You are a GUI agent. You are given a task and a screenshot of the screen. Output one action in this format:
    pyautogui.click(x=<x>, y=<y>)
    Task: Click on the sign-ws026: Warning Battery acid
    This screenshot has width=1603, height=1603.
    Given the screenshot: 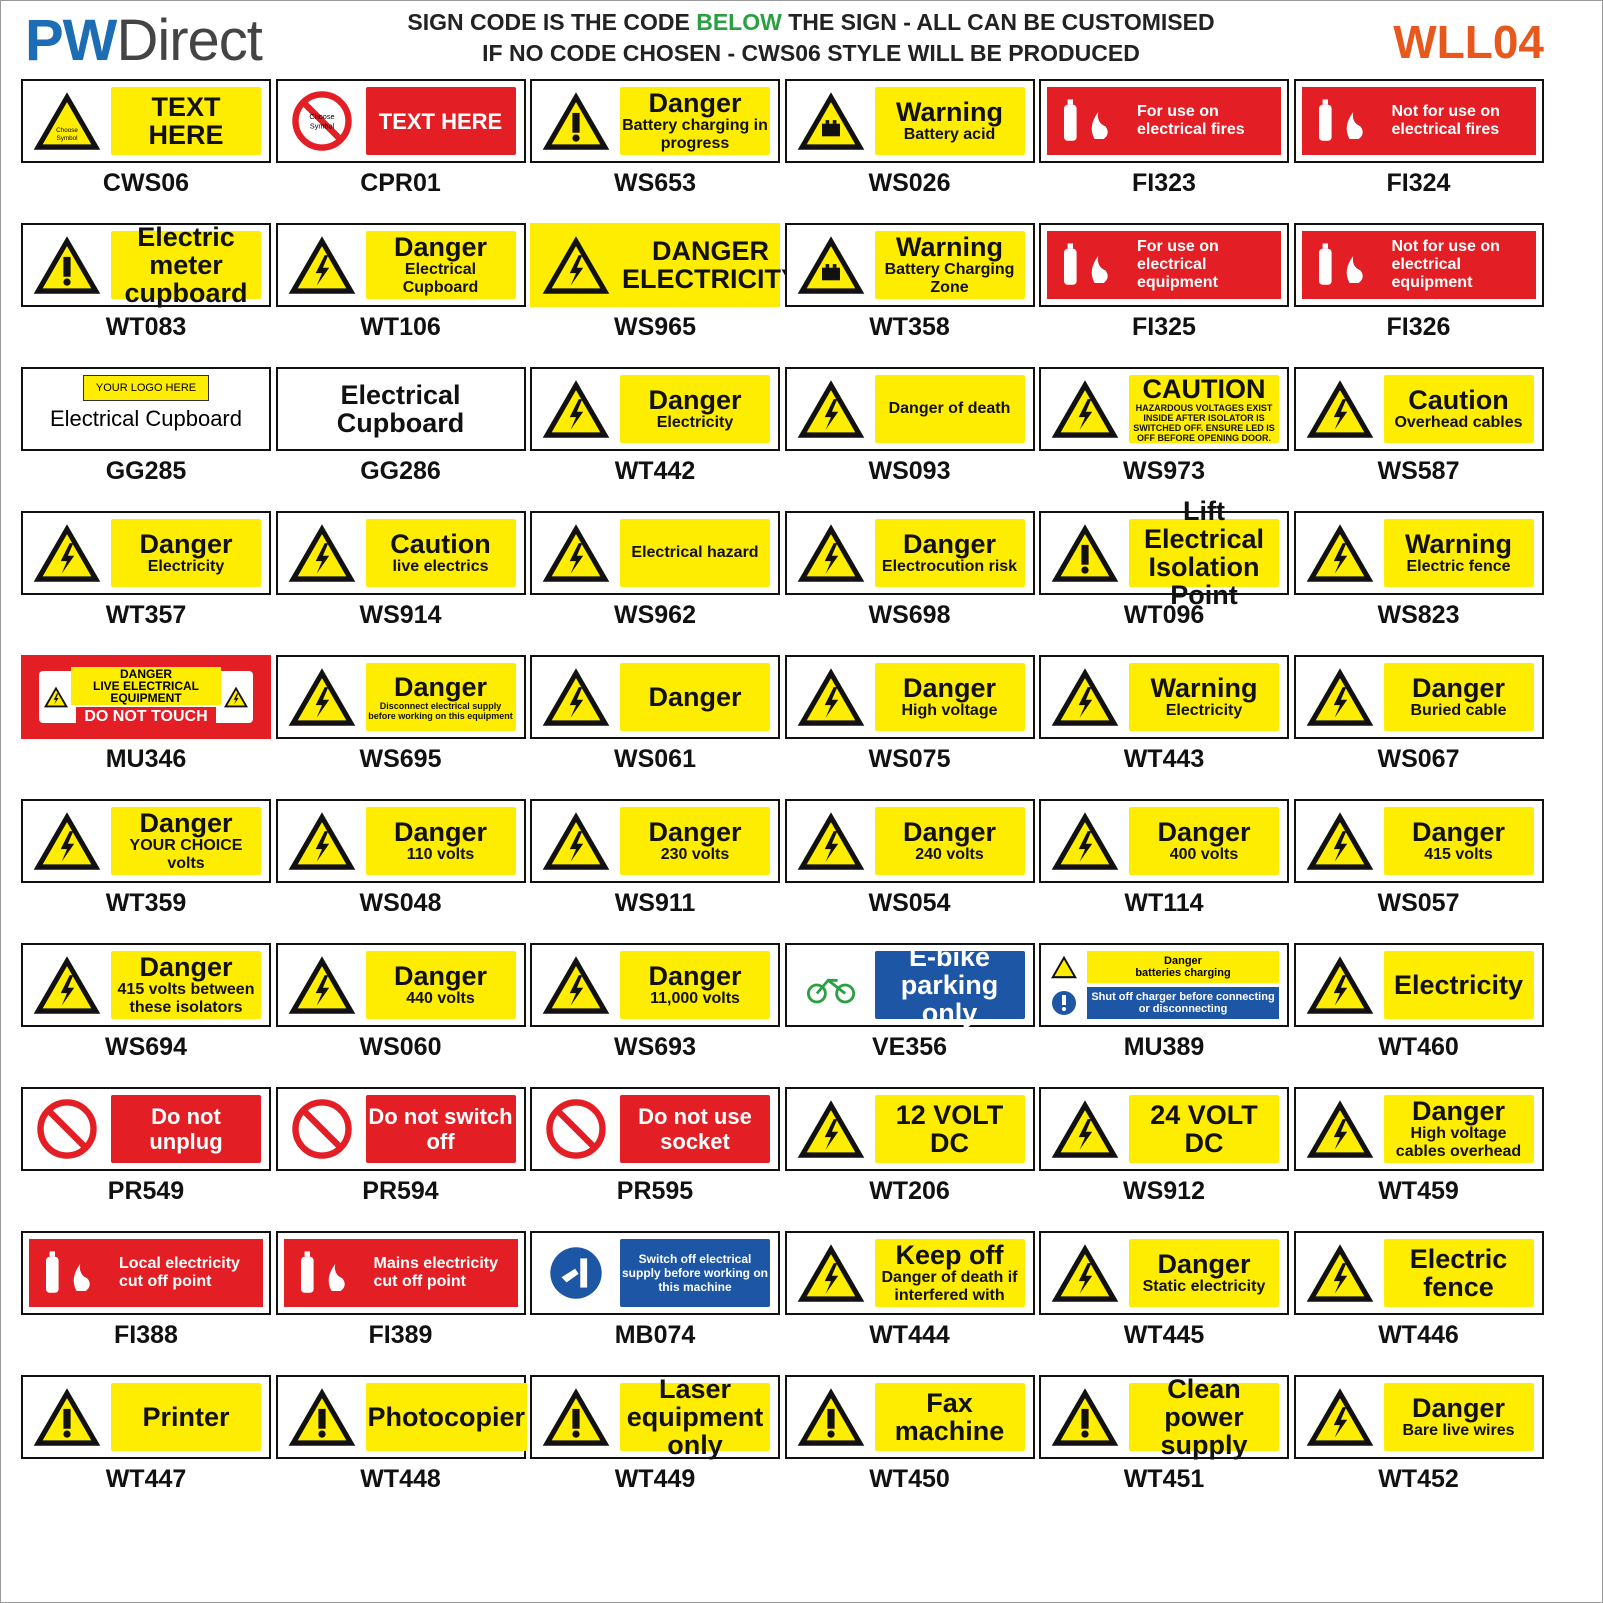 What is the action you would take?
    pyautogui.click(x=909, y=121)
    